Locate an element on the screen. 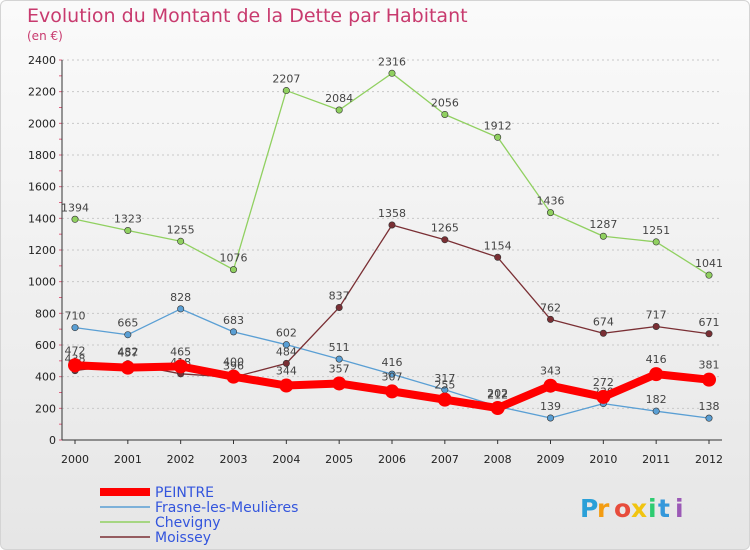  data-label: 1255 is located at coordinates (181, 229).